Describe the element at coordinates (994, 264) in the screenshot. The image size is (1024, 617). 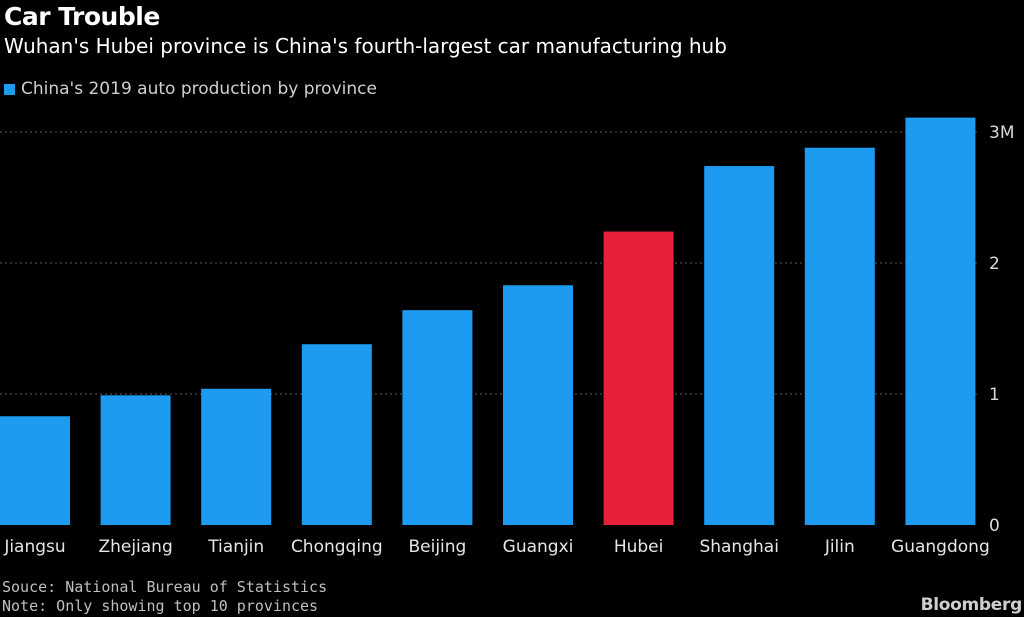
I see `y-tick-label: 2` at that location.